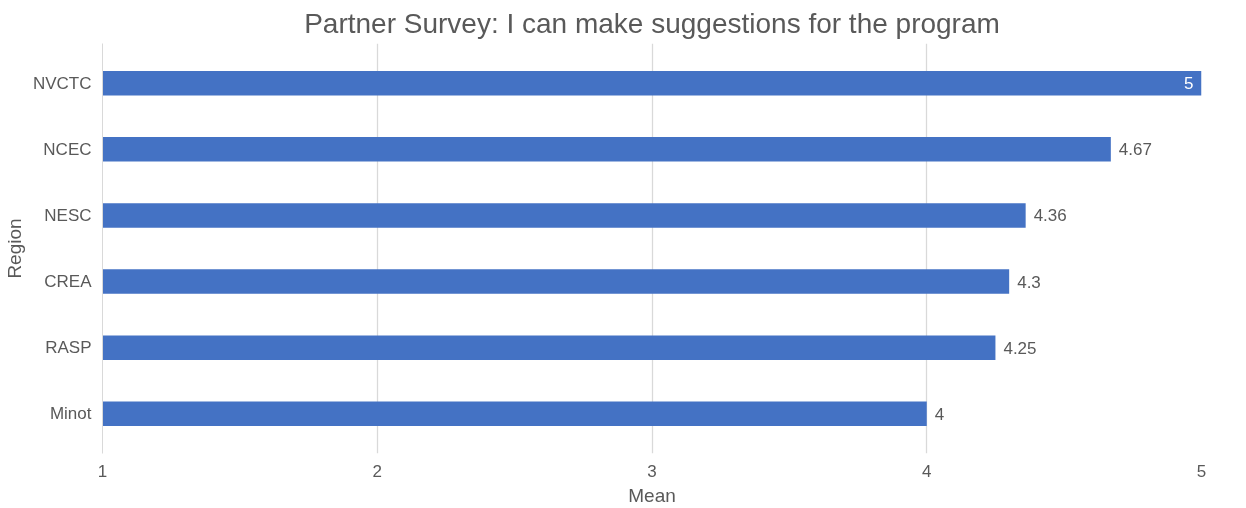 The height and width of the screenshot is (508, 1246). Describe the element at coordinates (927, 471) in the screenshot. I see `x-tick-label: 4` at that location.